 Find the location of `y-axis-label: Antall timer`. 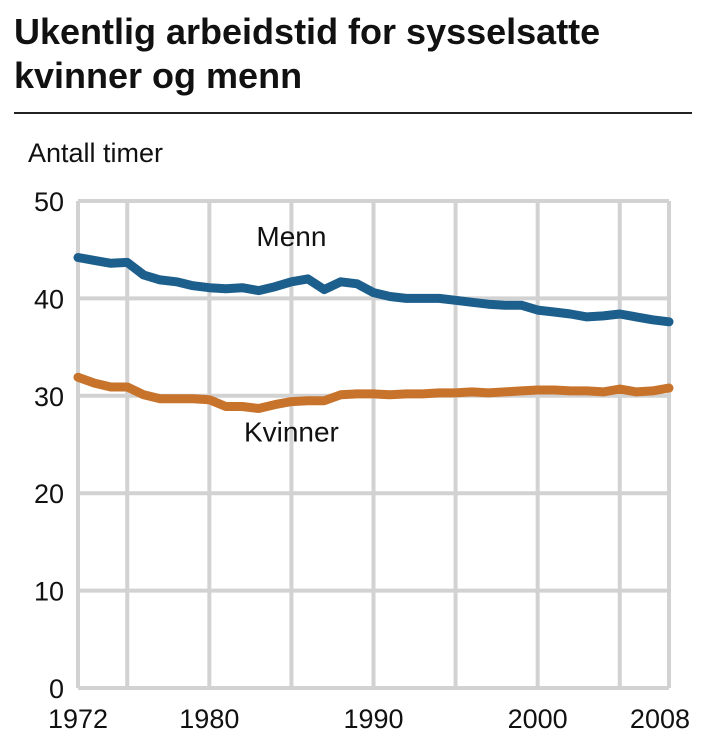

y-axis-label: Antall timer is located at coordinates (96, 153).